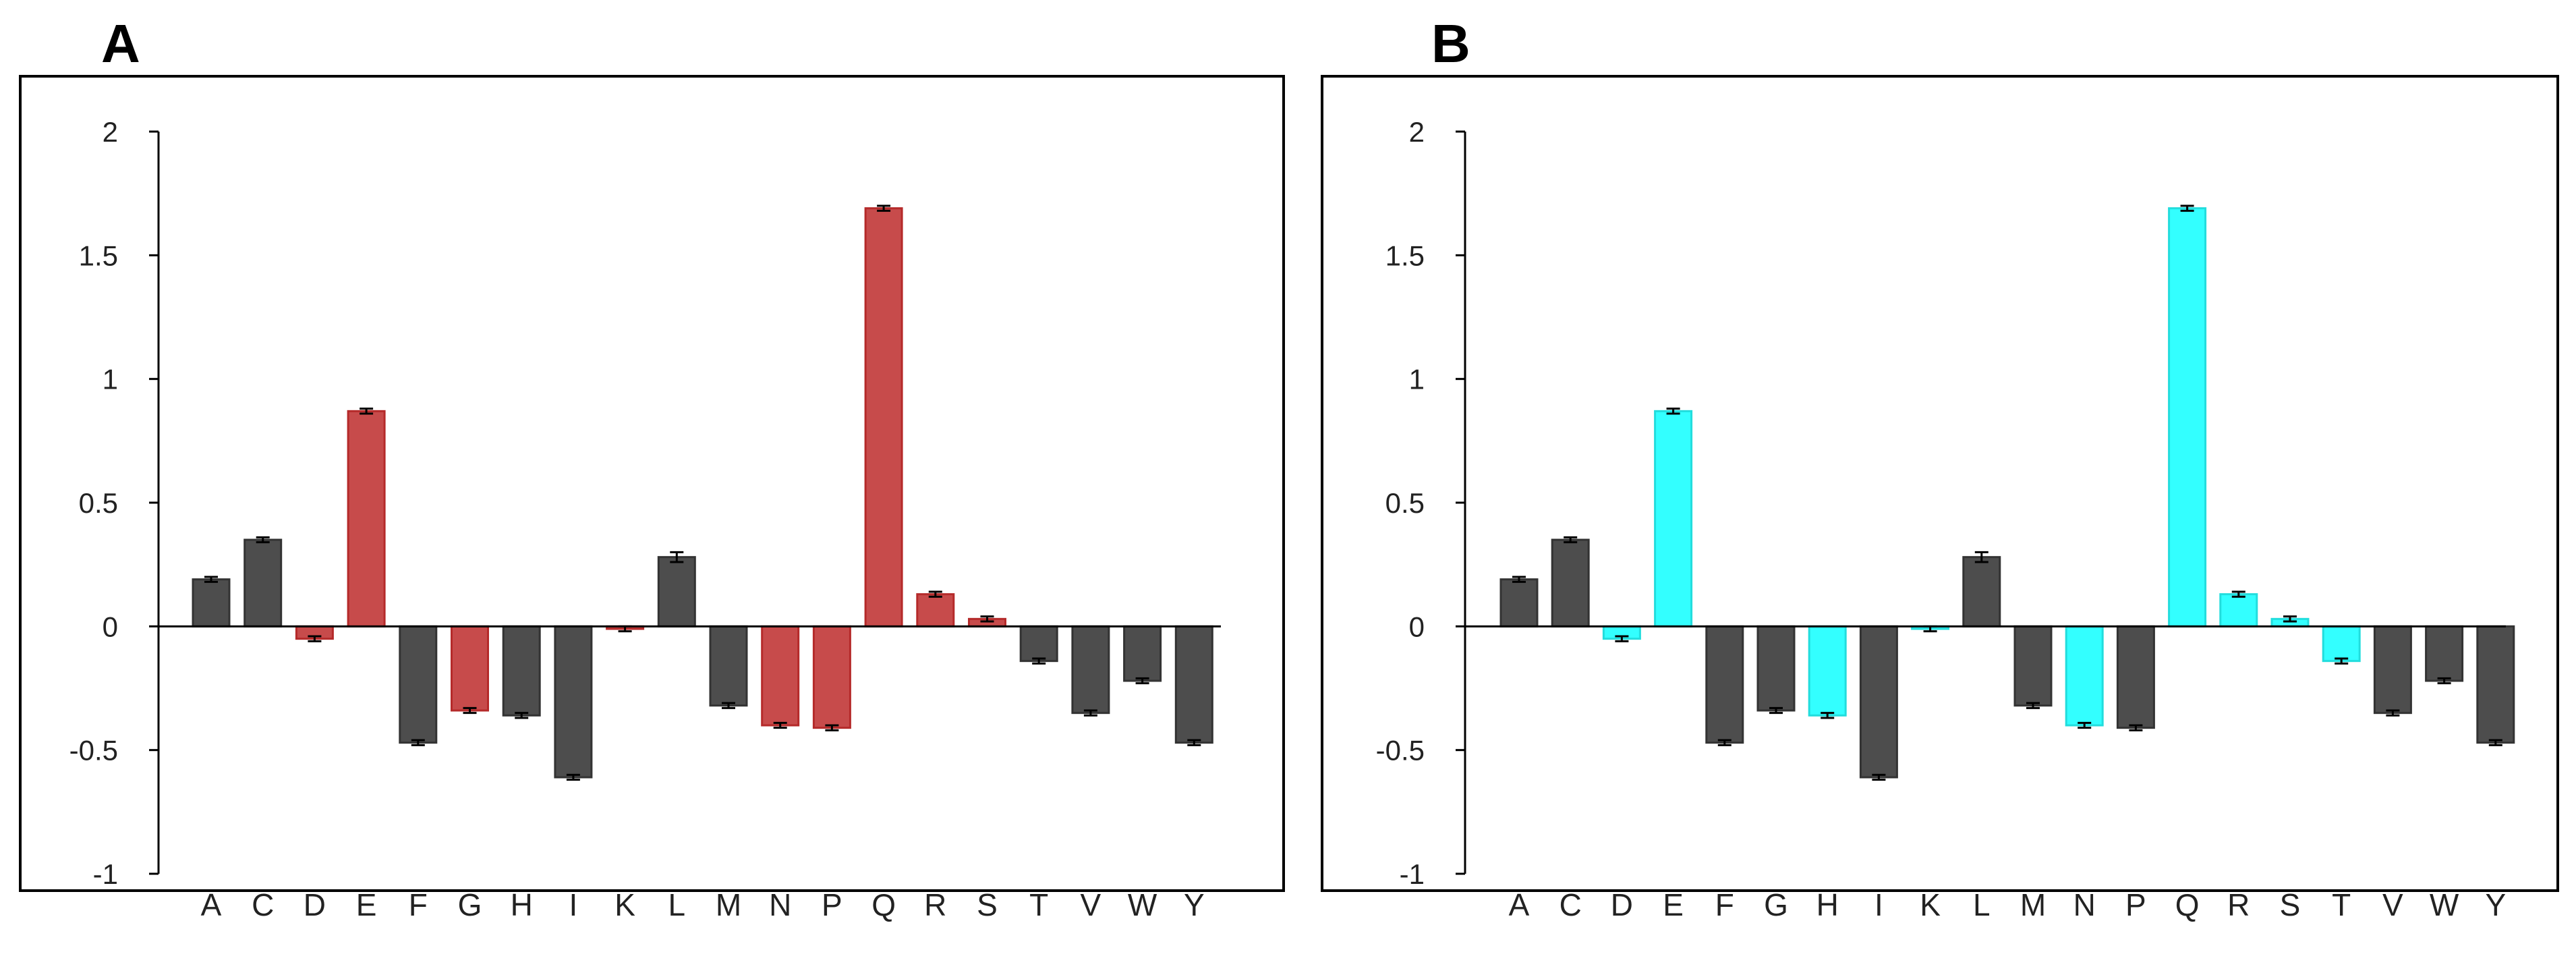  I want to click on panel-a-bar-V, so click(1090, 670).